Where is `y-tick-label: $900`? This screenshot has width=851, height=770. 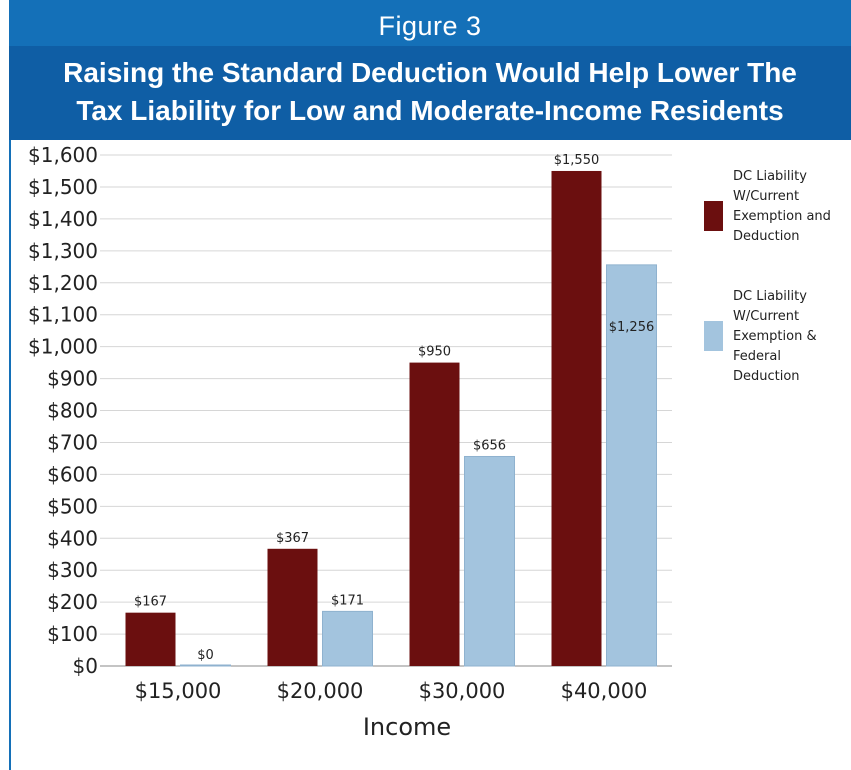
y-tick-label: $900 is located at coordinates (72, 379).